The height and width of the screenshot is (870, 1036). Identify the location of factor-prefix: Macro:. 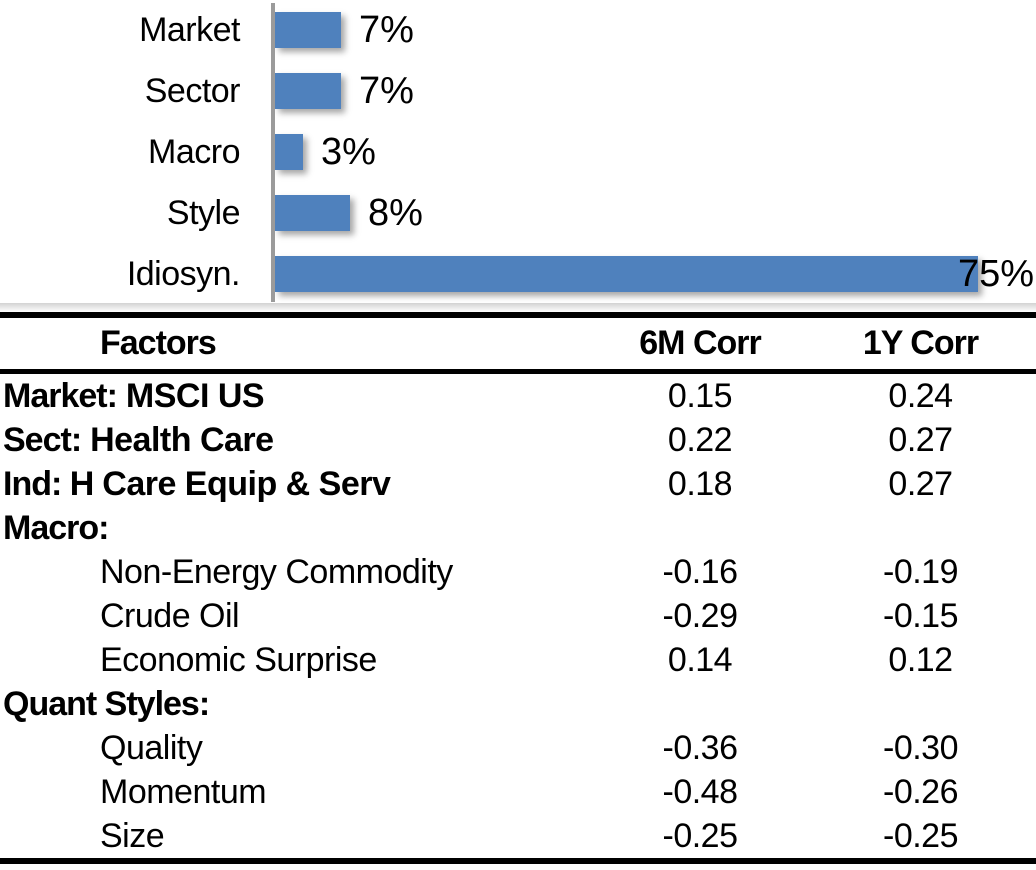
(56, 527).